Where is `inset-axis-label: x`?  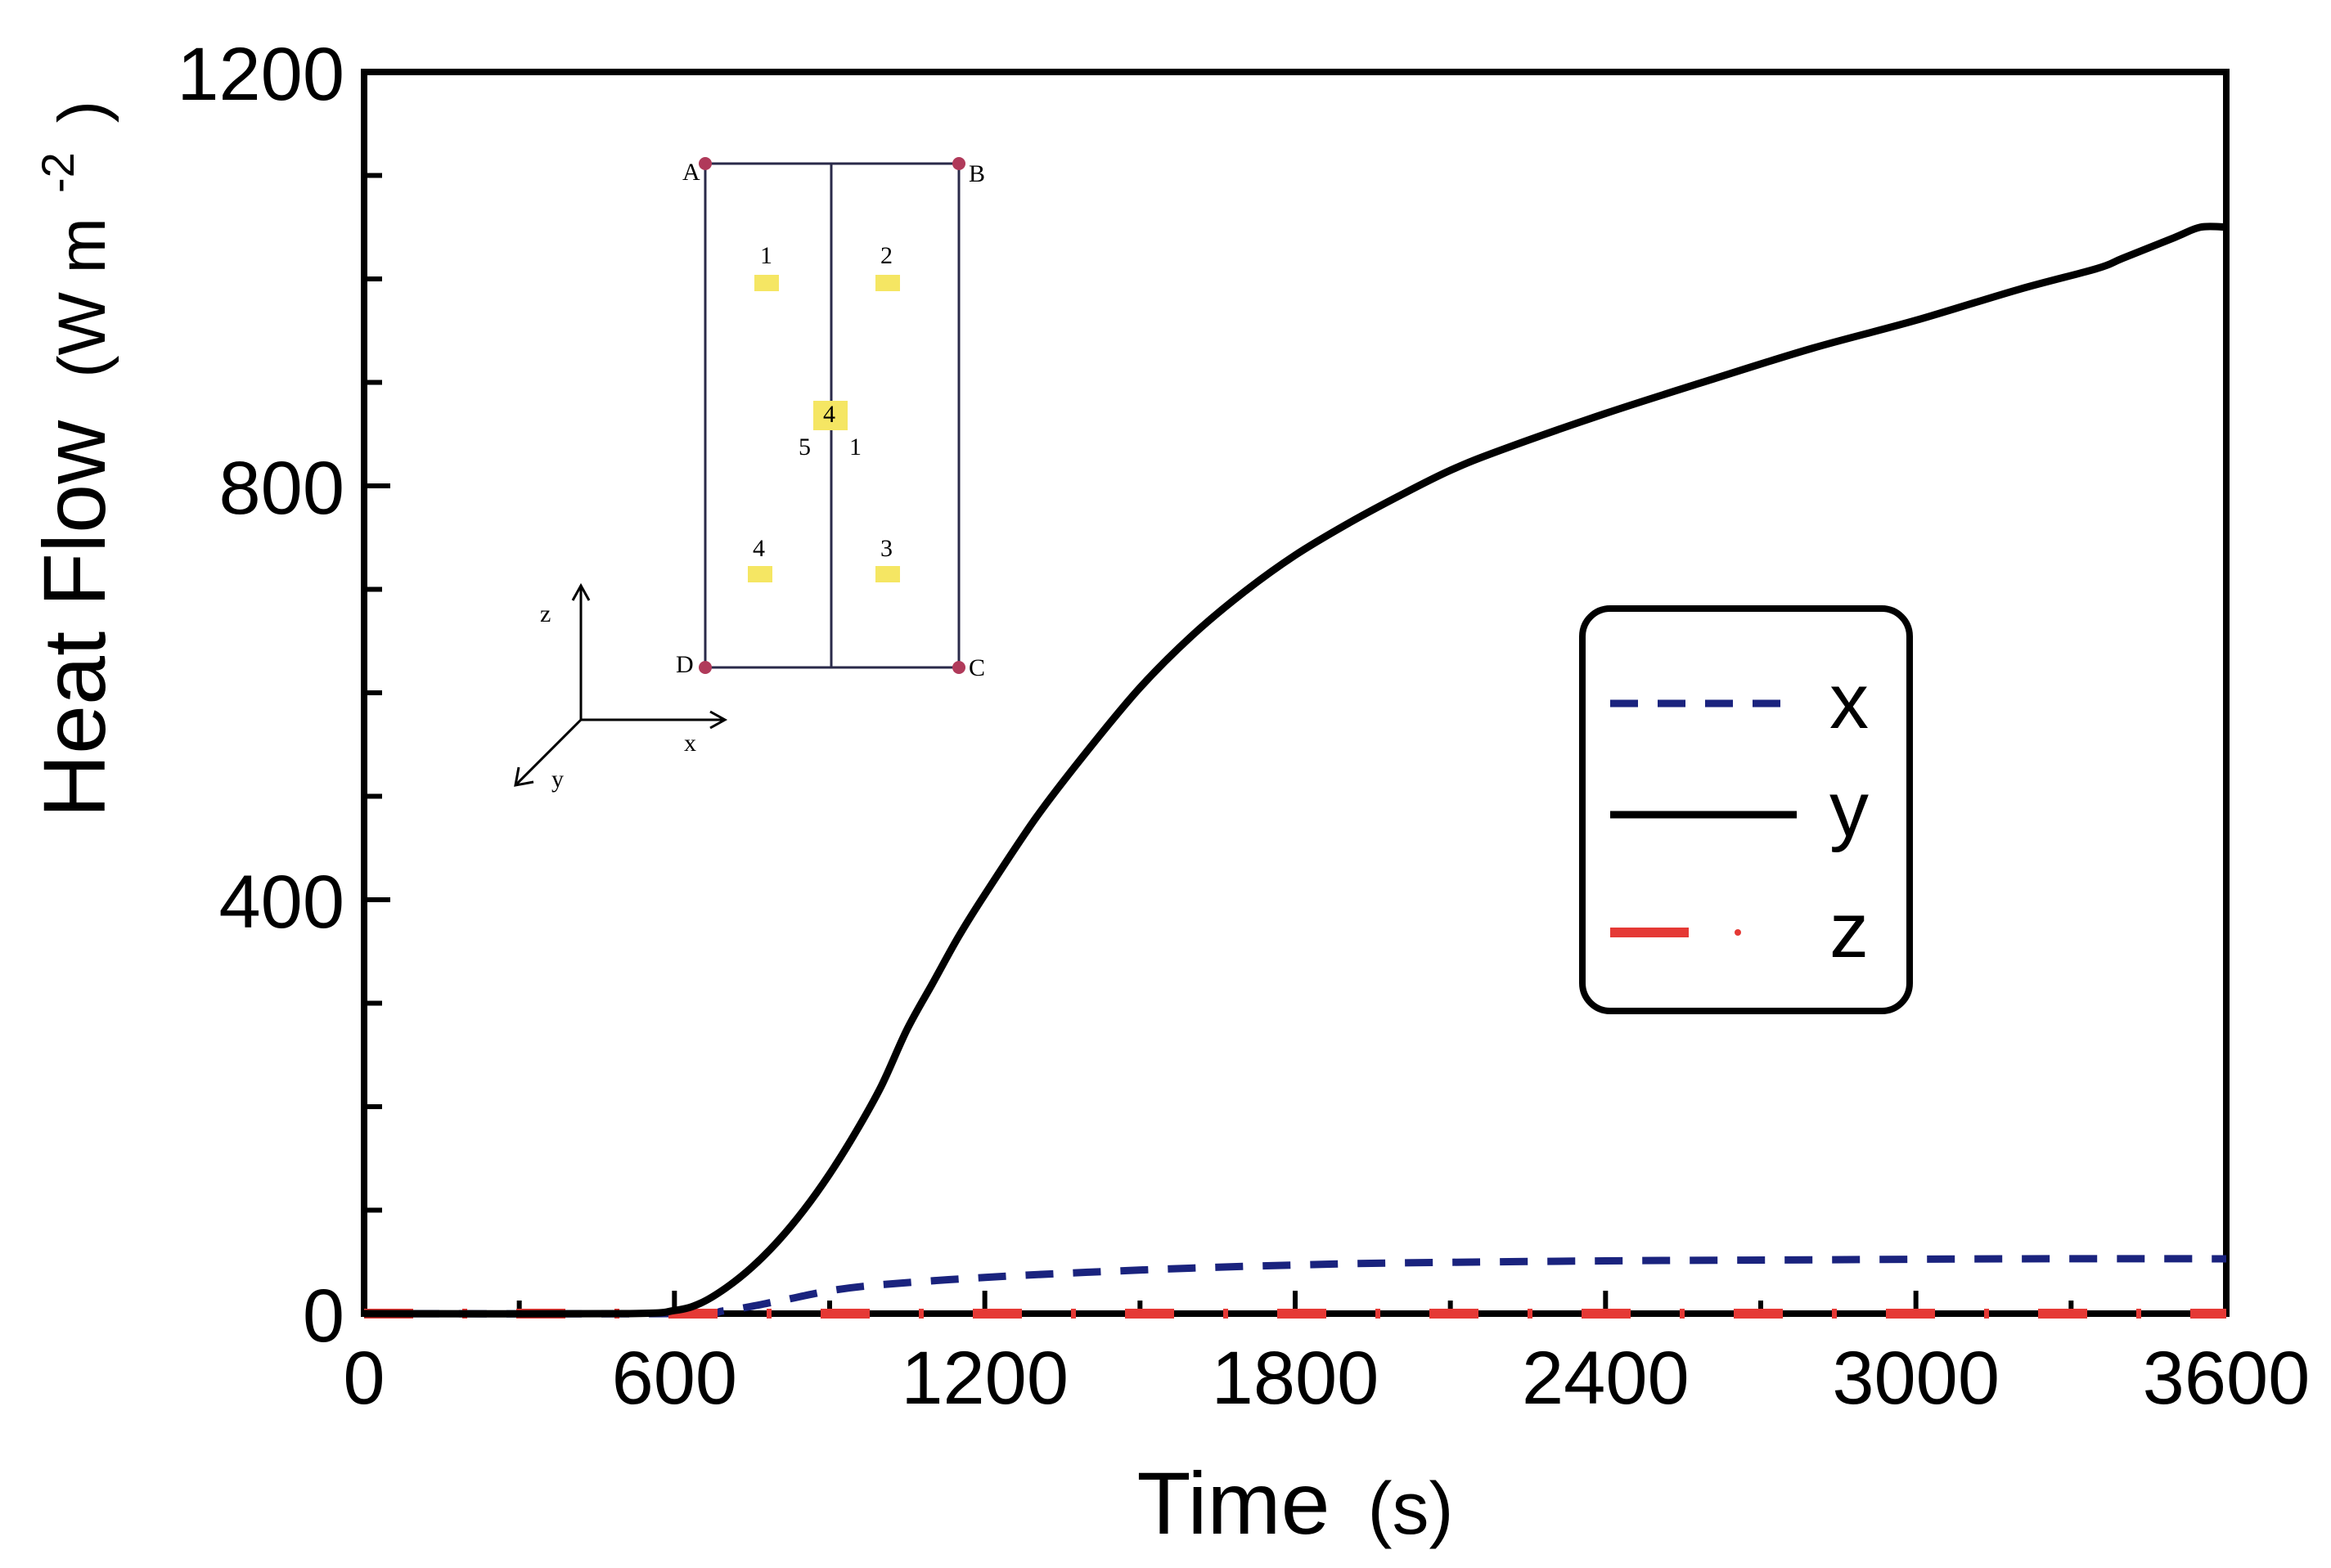 inset-axis-label: x is located at coordinates (690, 743).